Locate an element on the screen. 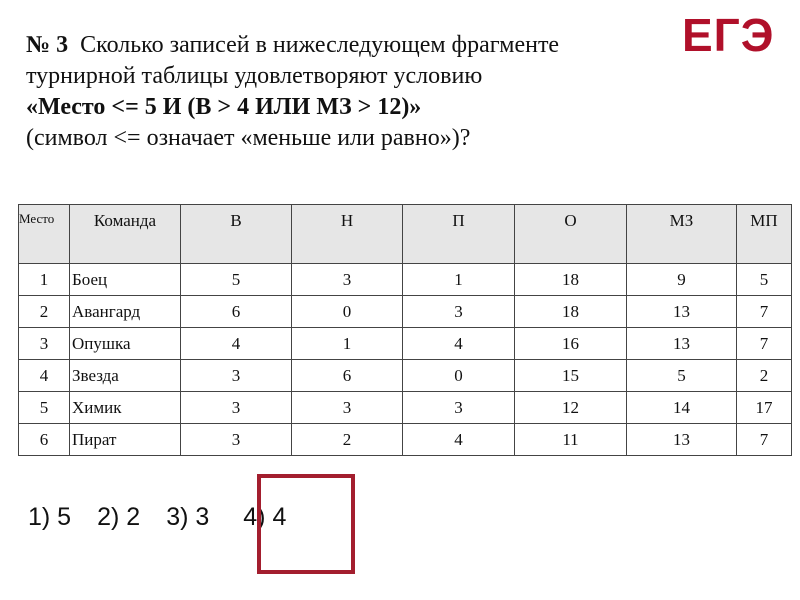  table-cell: 16 is located at coordinates (570, 343).